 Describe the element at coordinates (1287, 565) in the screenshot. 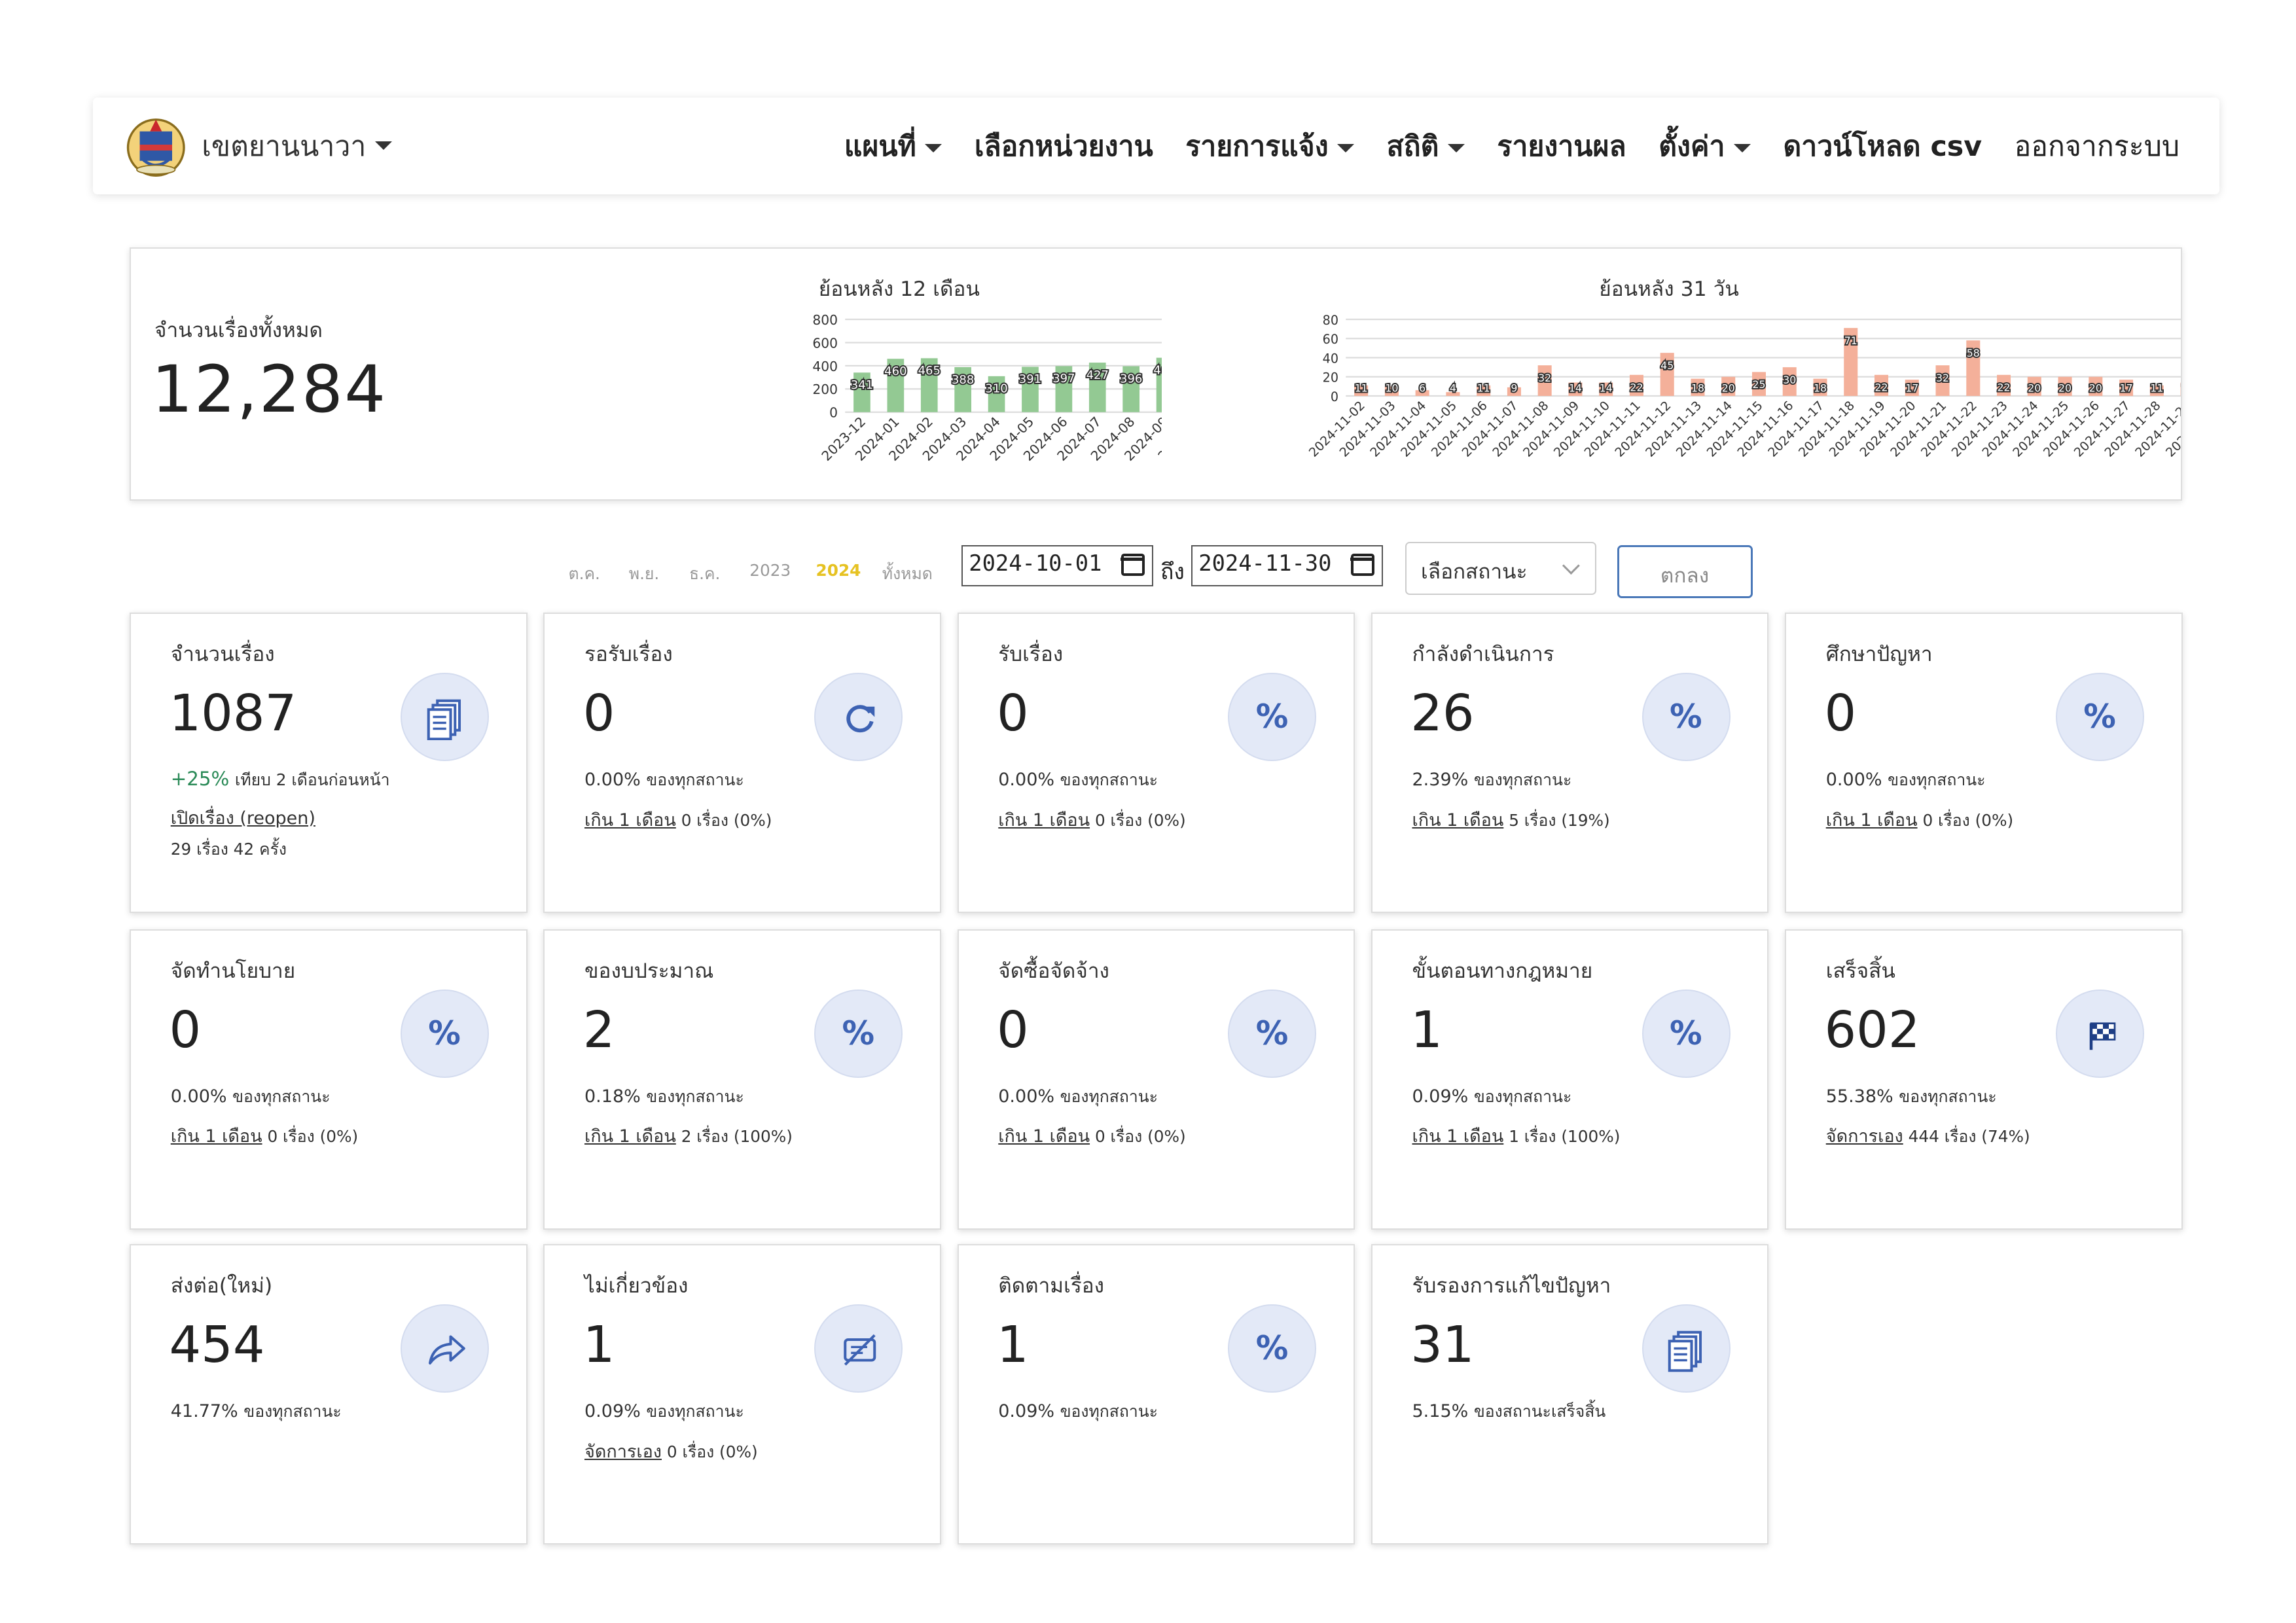

I see `date-to-input: 2024-11-30` at that location.